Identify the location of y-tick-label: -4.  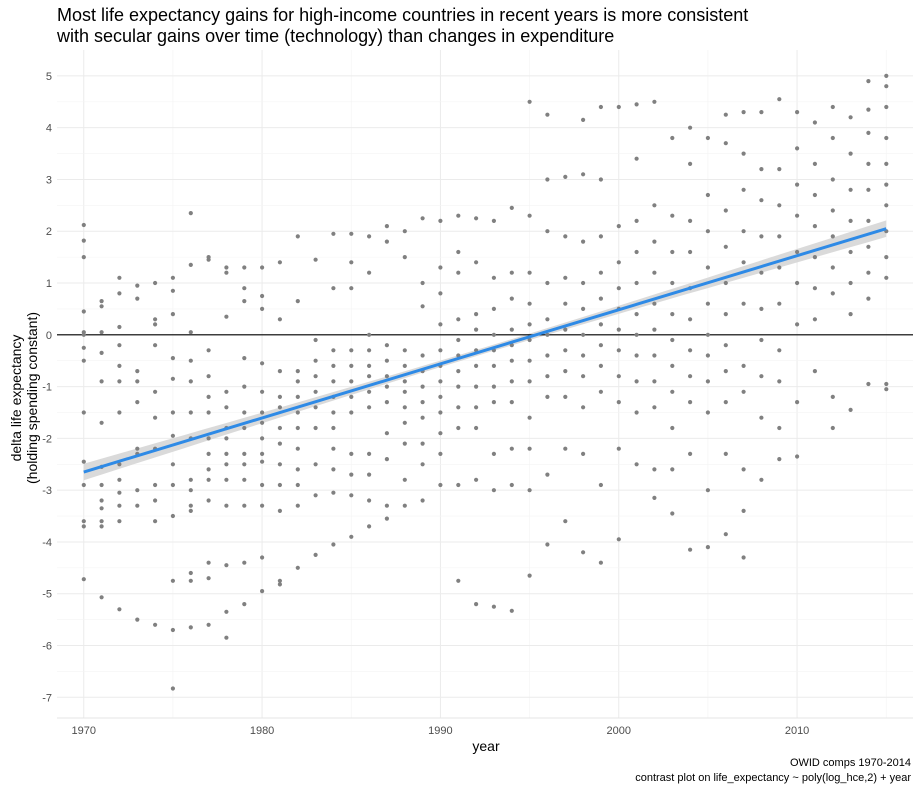
(47, 543).